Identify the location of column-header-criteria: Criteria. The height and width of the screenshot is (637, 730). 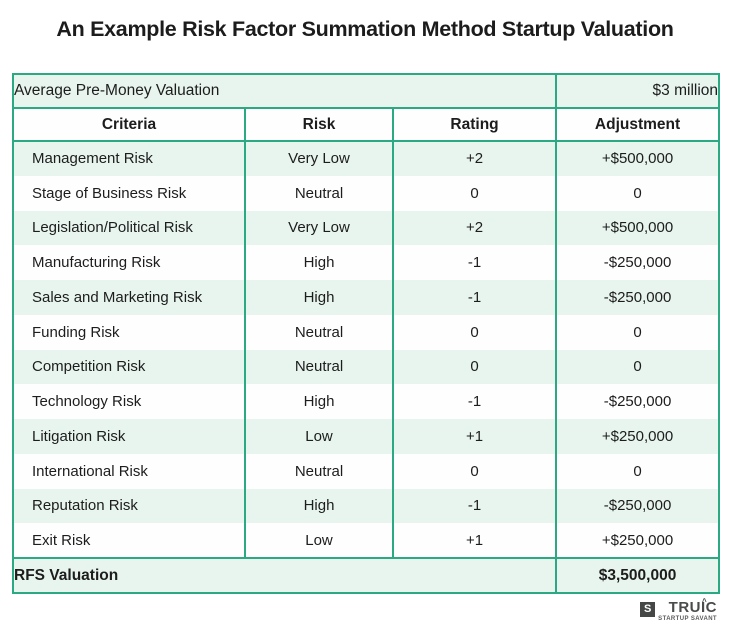
(129, 125).